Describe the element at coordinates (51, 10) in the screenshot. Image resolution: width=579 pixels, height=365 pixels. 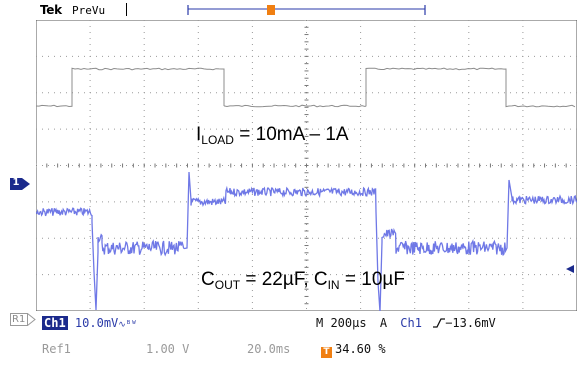
I see `tek-logo: Tek` at that location.